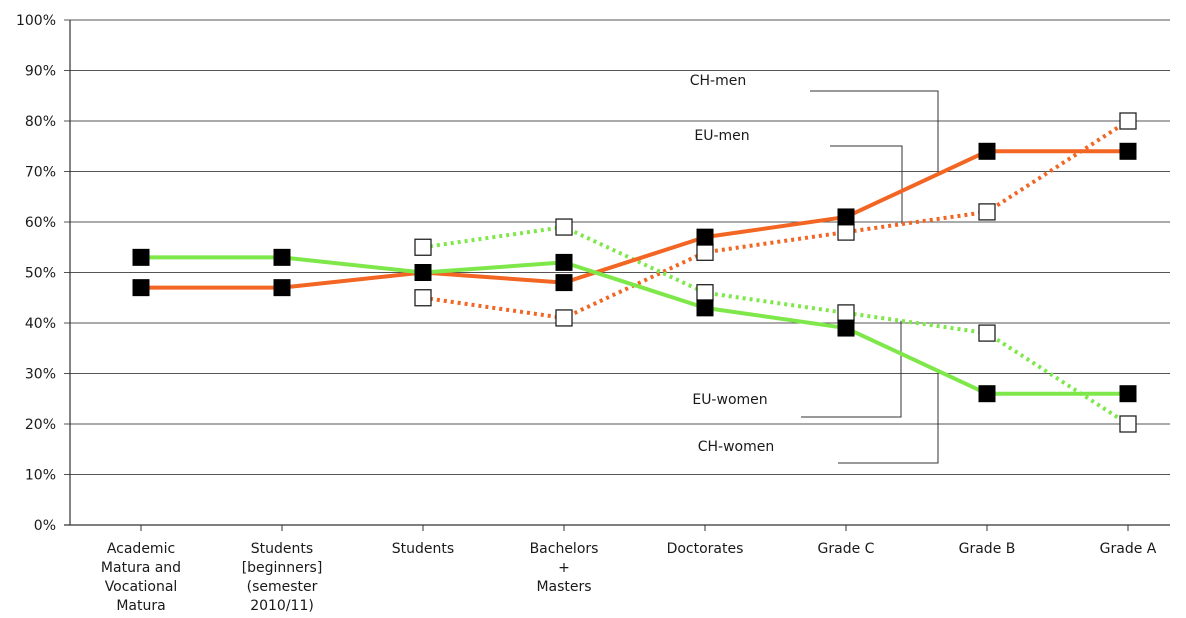  What do you see at coordinates (40, 122) in the screenshot?
I see `y-tick-label: 80%` at bounding box center [40, 122].